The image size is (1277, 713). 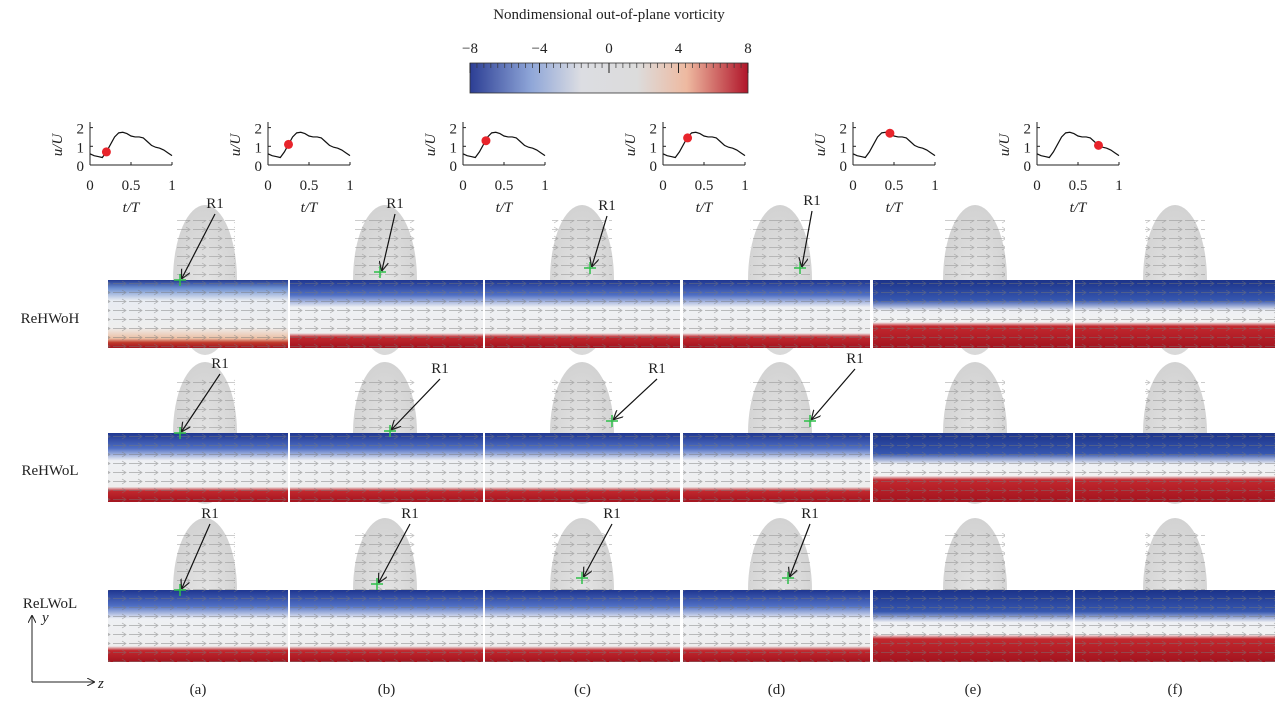 I want to click on phase-marker, so click(x=106, y=152).